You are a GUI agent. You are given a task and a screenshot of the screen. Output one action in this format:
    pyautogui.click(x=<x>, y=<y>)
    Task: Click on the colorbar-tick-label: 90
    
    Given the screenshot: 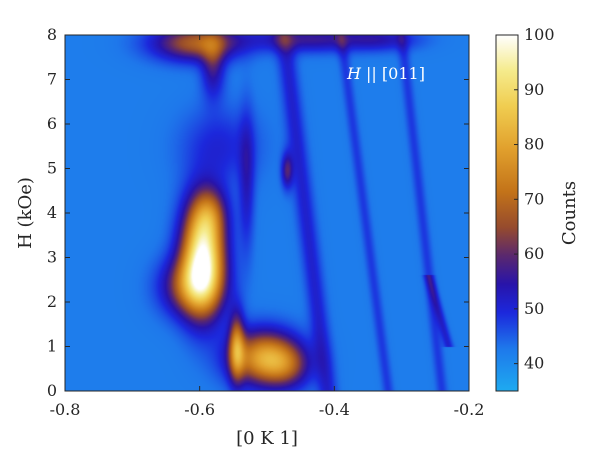 What is the action you would take?
    pyautogui.click(x=534, y=89)
    